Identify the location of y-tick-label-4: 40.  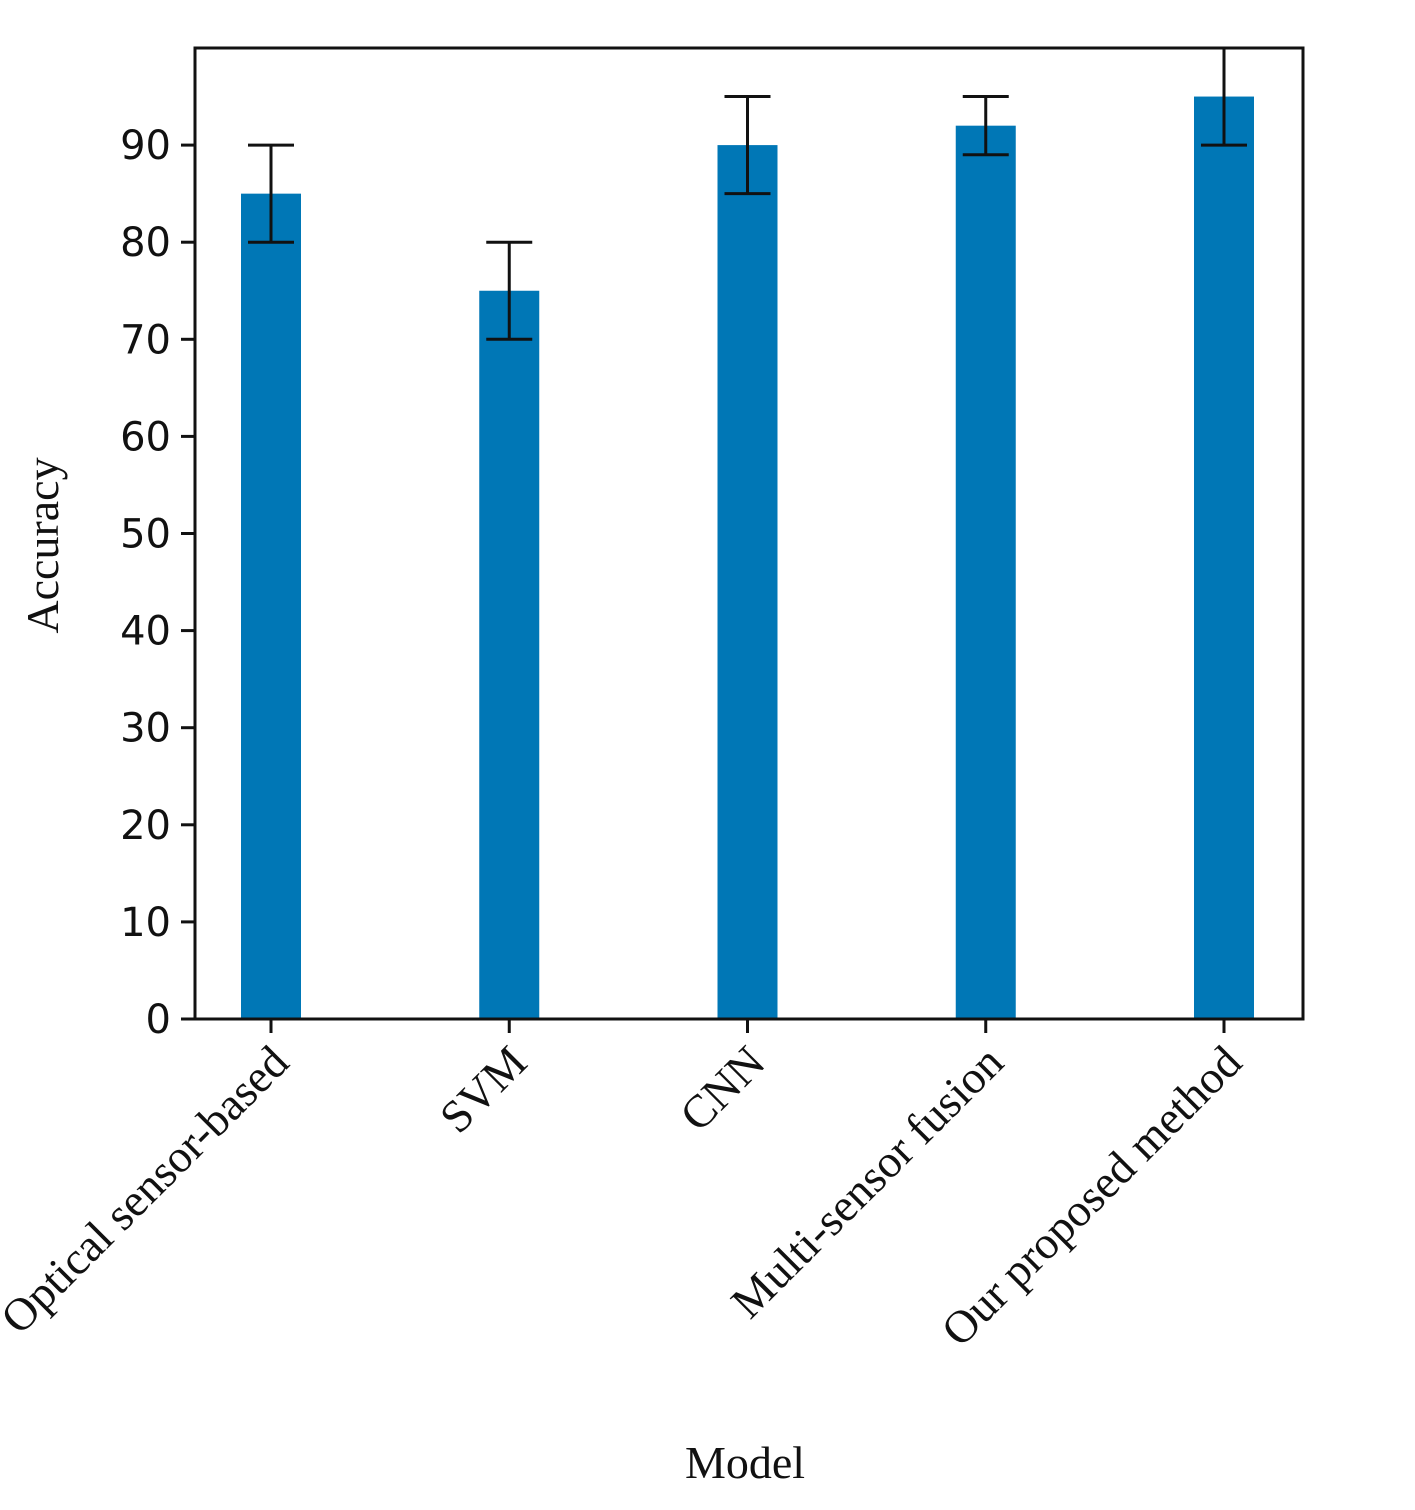
(145, 632).